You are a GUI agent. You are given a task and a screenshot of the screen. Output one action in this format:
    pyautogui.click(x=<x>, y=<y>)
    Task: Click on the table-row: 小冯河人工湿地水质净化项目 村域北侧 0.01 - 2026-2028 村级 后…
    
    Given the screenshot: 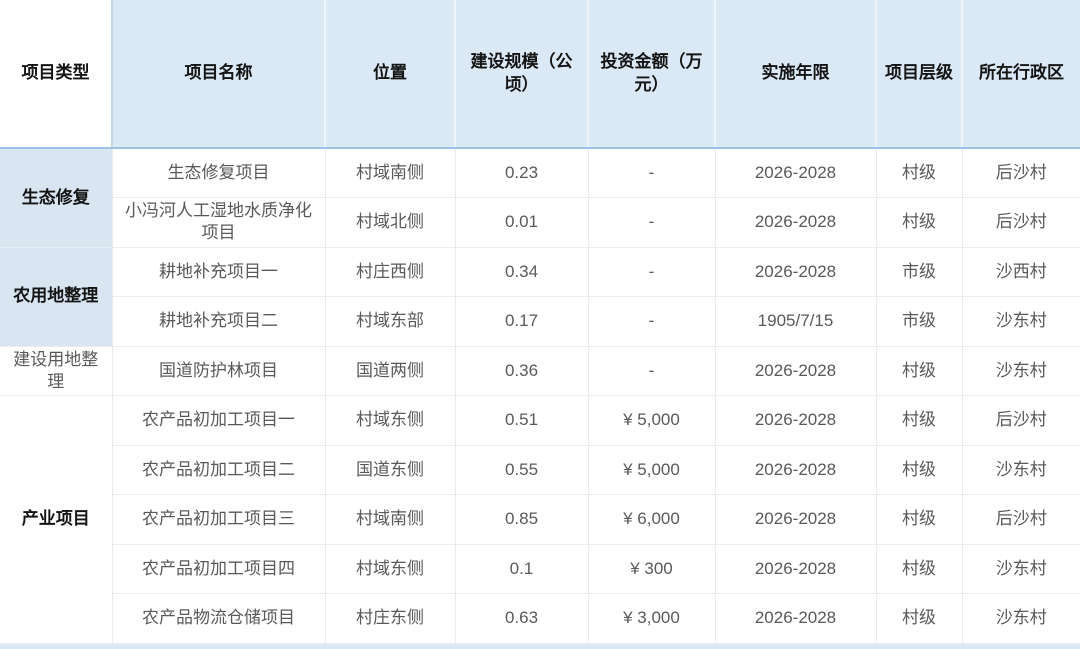 What is the action you would take?
    pyautogui.click(x=540, y=222)
    